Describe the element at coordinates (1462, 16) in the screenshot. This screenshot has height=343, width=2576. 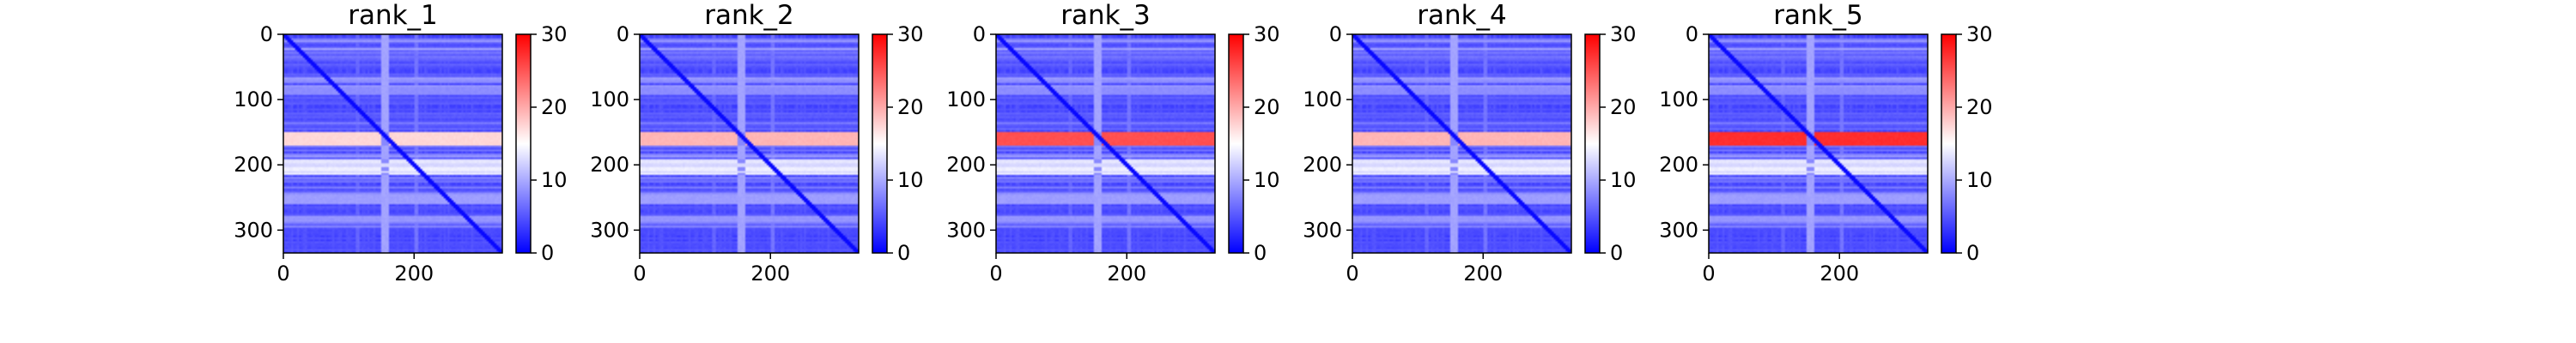
I see `panel-title: rank_4` at that location.